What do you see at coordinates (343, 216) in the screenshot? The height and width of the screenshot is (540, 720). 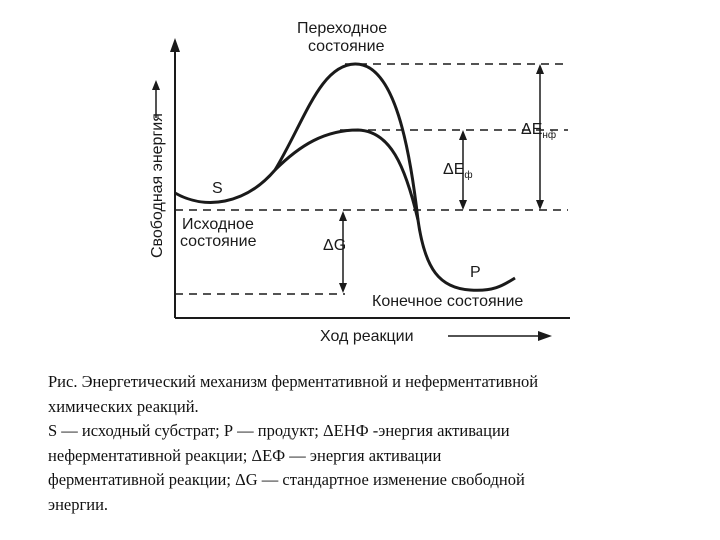 I see `delta-g-arrowhead-top` at bounding box center [343, 216].